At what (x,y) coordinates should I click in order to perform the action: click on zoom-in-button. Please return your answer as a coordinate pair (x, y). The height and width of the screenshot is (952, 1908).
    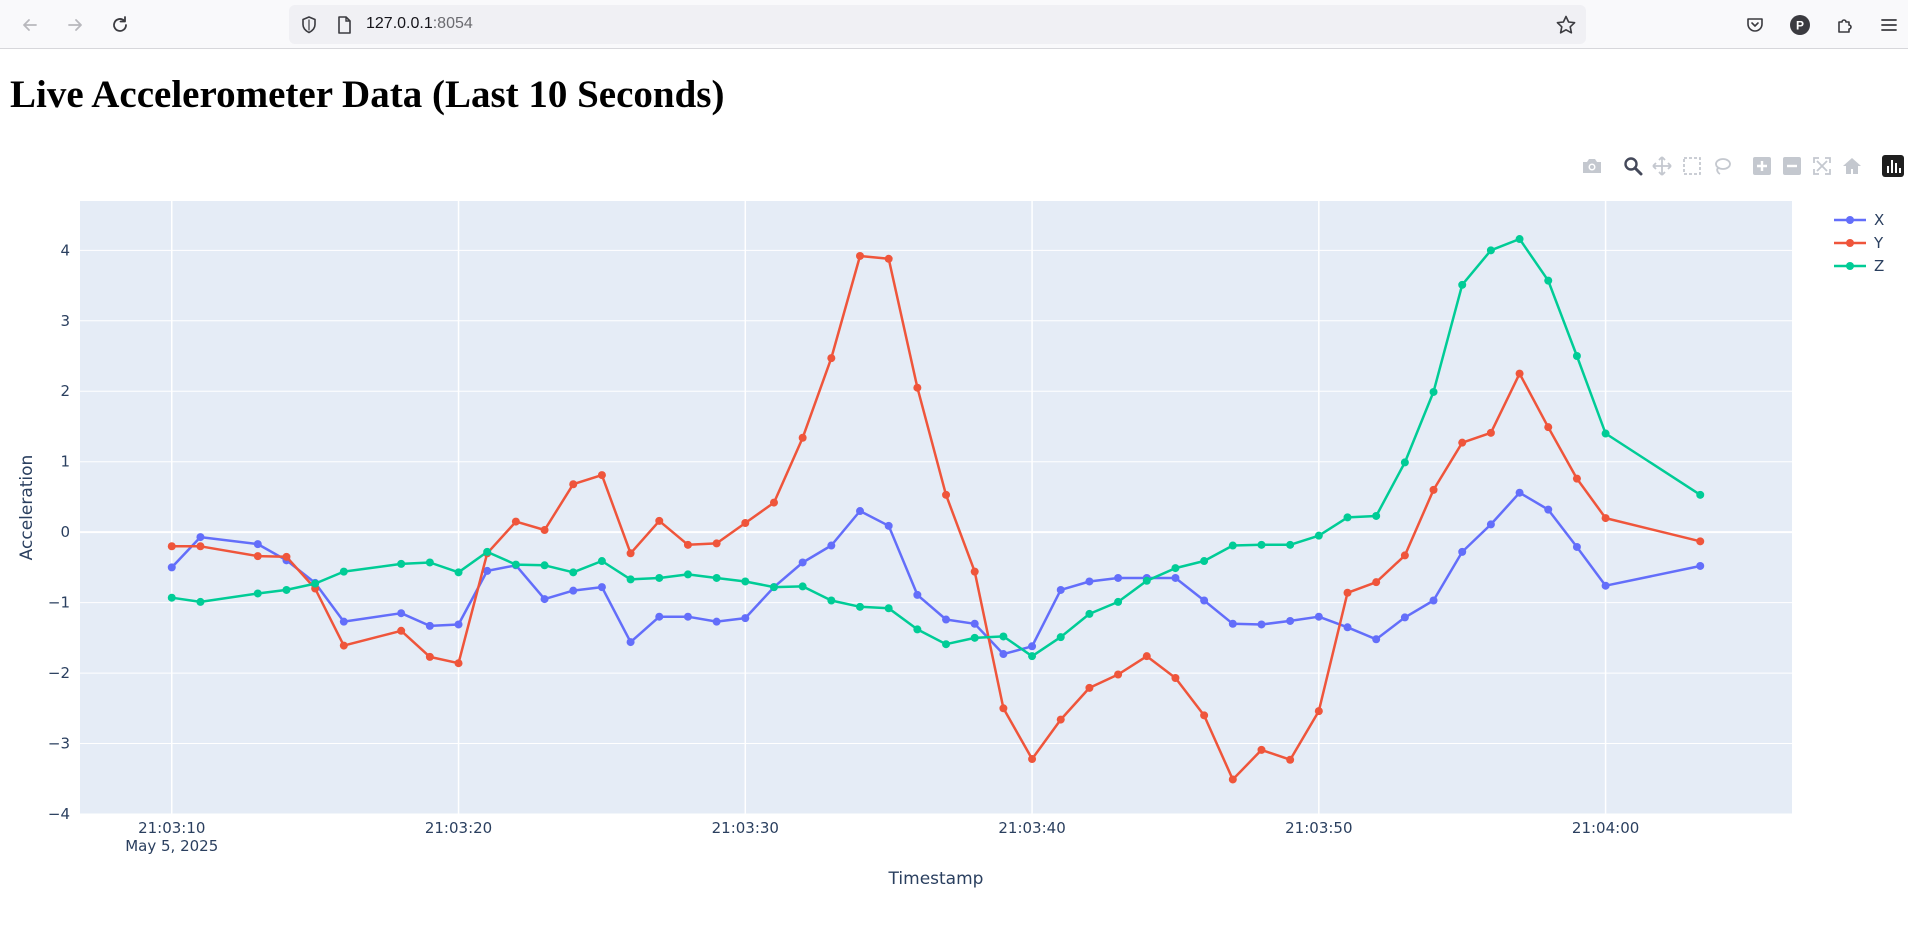
    Looking at the image, I should click on (1762, 166).